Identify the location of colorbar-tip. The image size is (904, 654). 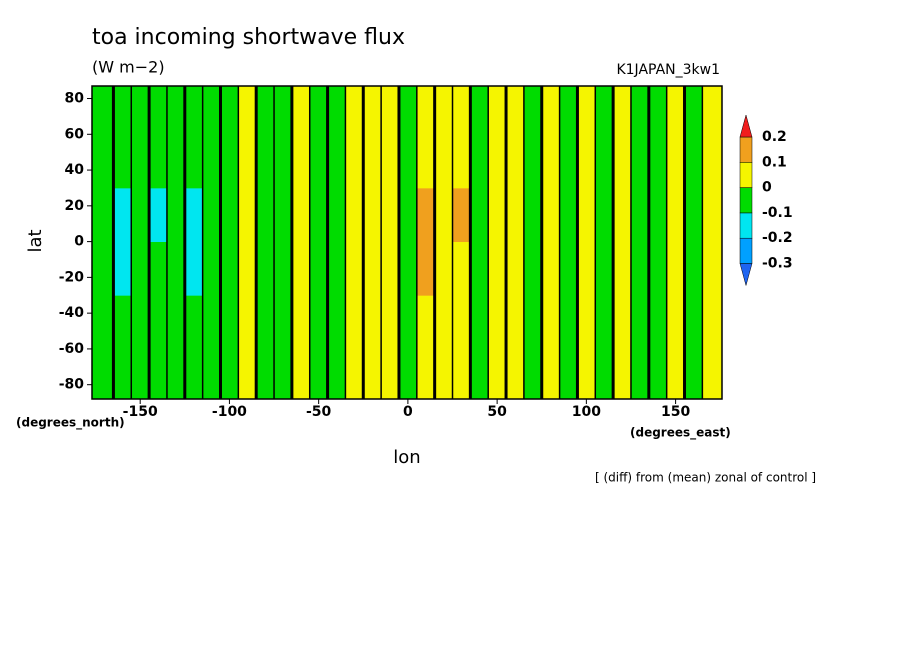
(746, 126).